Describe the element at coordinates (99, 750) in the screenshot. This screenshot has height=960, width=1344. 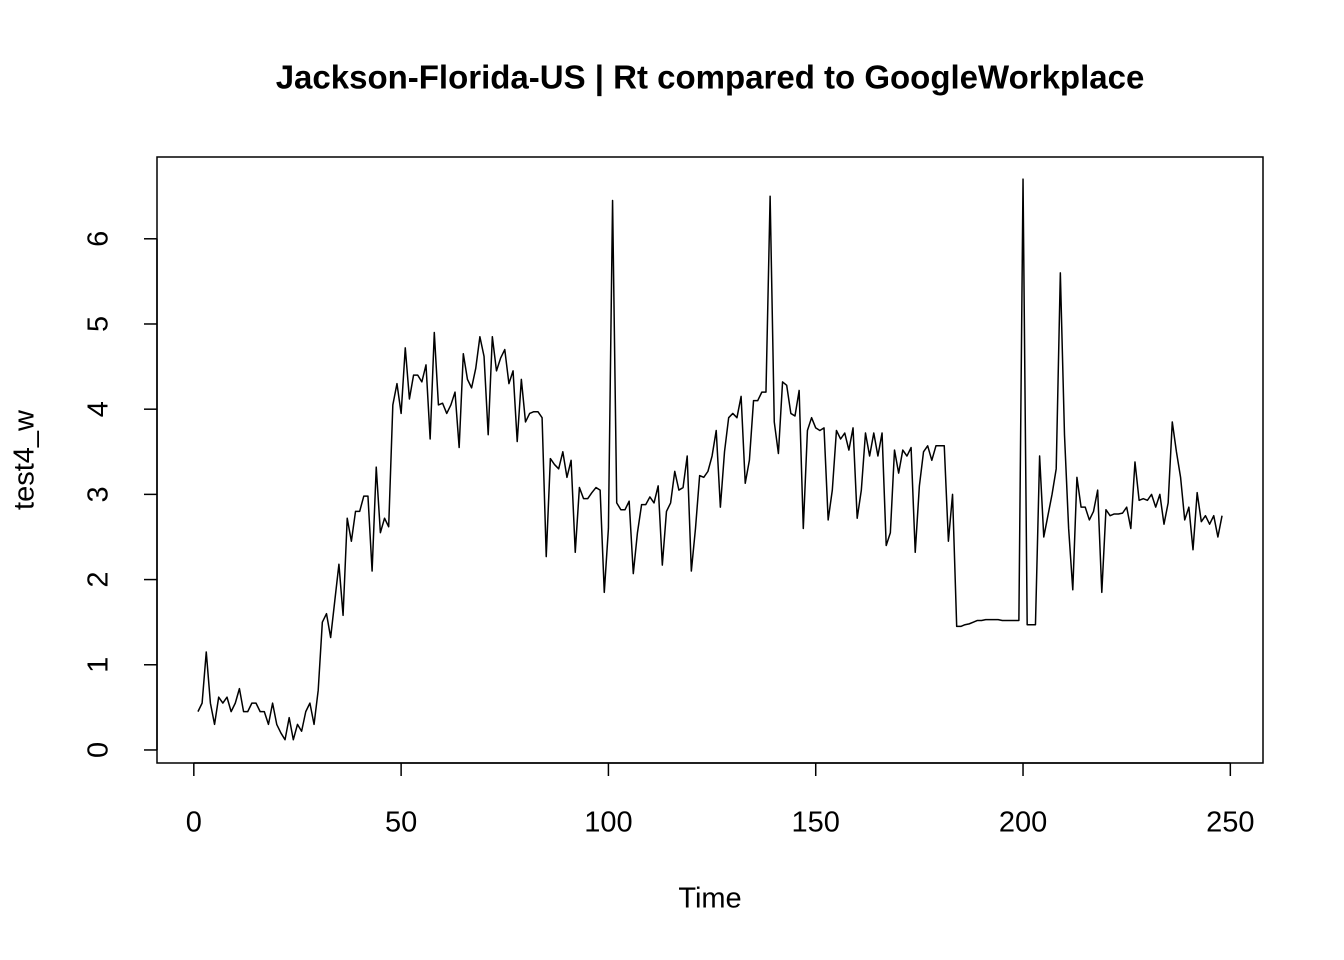
I see `y-tick-label: 0` at that location.